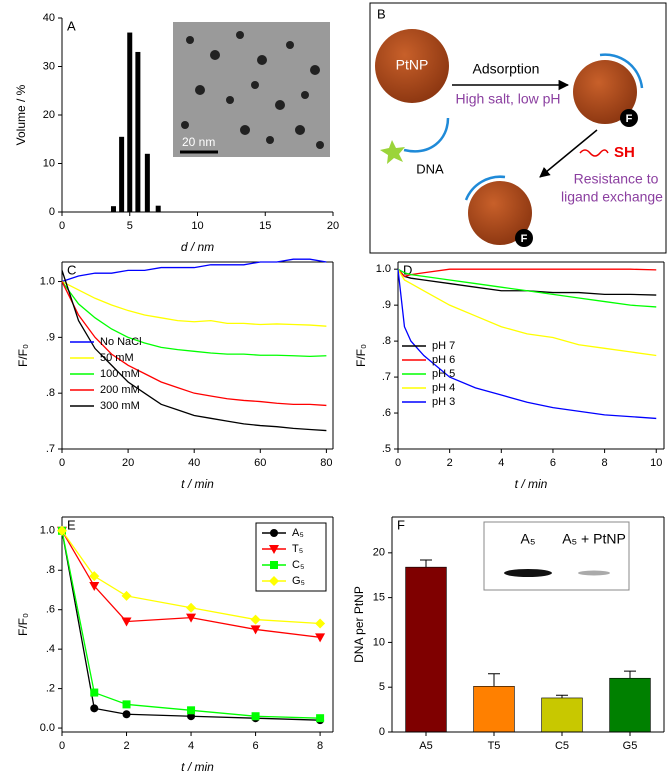  What do you see at coordinates (594, 153) in the screenshot?
I see `thiol-ligand` at bounding box center [594, 153].